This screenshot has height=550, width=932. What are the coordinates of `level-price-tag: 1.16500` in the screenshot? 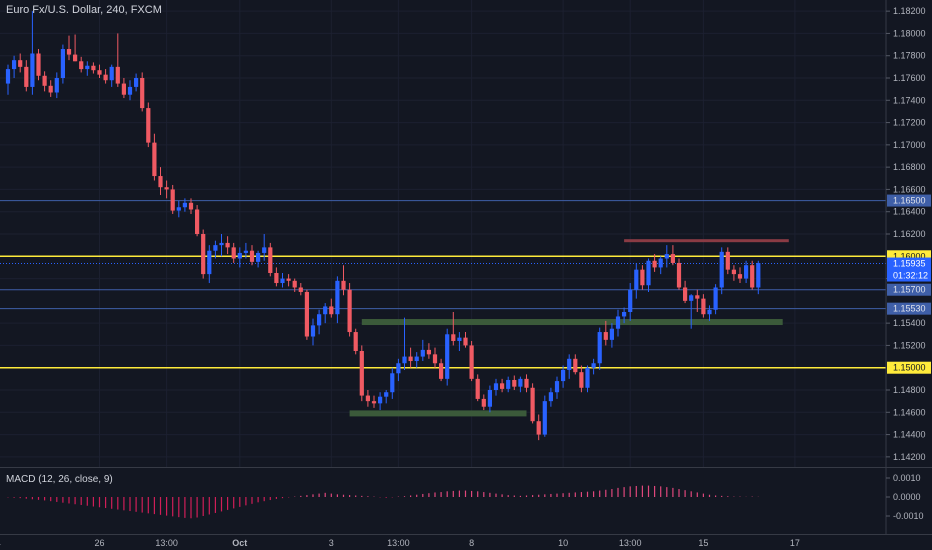 It's located at (909, 201).